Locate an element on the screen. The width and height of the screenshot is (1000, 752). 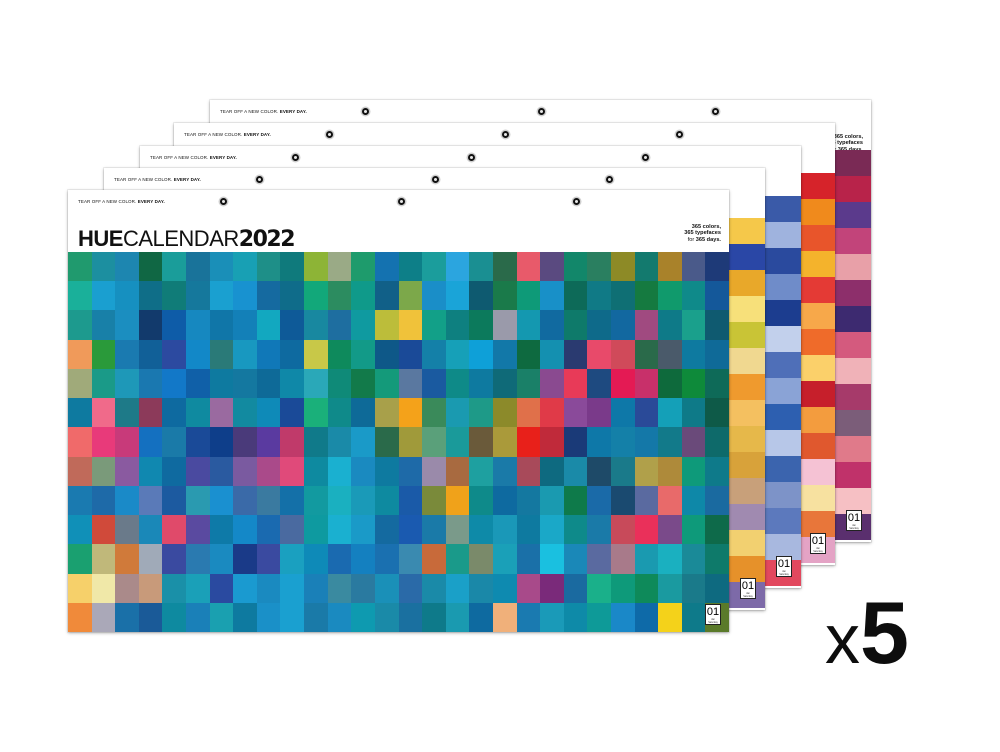
blurb-line-3: for 365 days. is located at coordinates (702, 240).